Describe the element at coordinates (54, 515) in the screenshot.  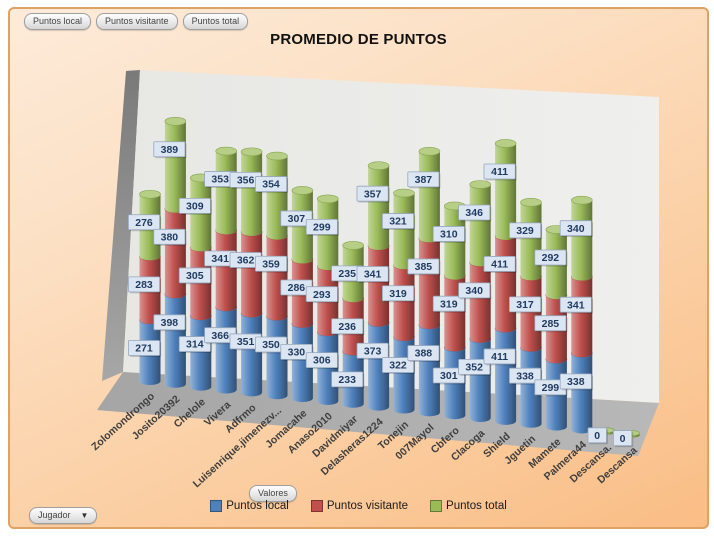
I see `jugador-field-label: Jugador` at that location.